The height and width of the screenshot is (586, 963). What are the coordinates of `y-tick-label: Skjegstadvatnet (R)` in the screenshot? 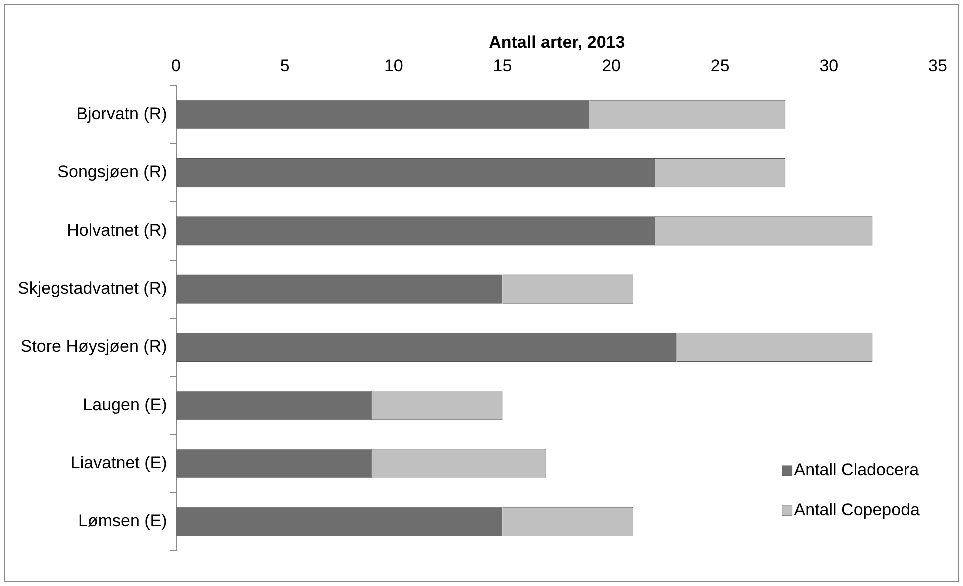 It's located at (93, 288).